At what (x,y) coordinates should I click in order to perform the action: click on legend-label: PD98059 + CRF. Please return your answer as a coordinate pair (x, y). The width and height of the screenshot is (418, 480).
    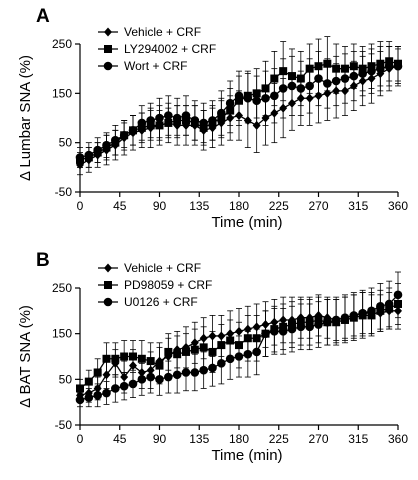
    Looking at the image, I should click on (168, 285).